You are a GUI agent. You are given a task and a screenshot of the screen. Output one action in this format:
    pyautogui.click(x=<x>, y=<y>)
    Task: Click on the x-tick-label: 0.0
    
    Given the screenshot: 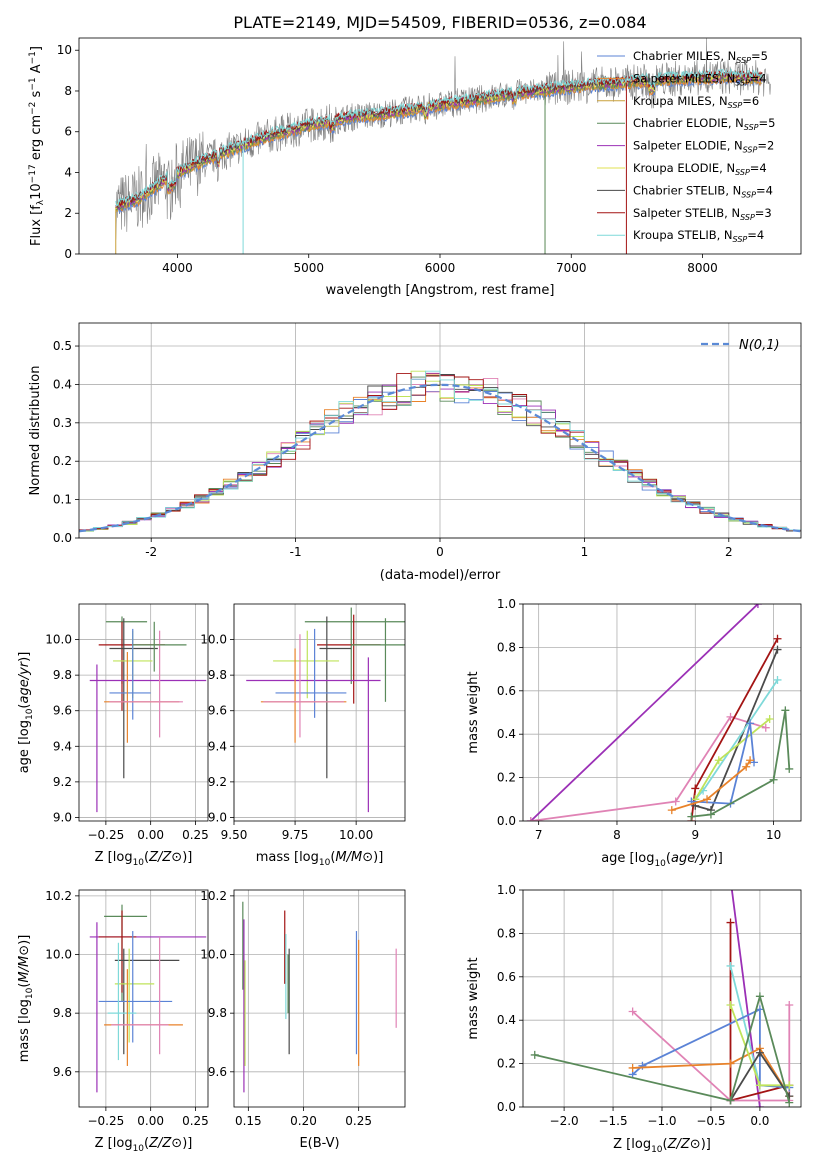 What is the action you would take?
    pyautogui.click(x=759, y=1121)
    